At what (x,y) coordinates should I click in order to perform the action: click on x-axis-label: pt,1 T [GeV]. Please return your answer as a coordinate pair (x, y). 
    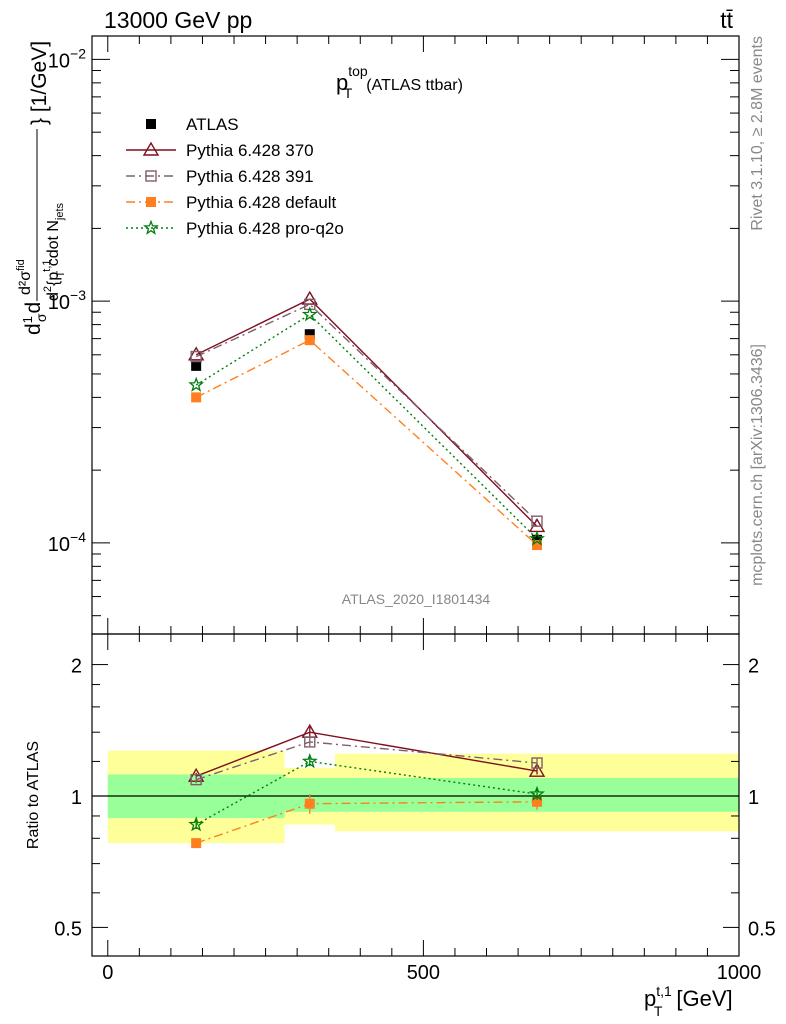
    Looking at the image, I should click on (688, 1001).